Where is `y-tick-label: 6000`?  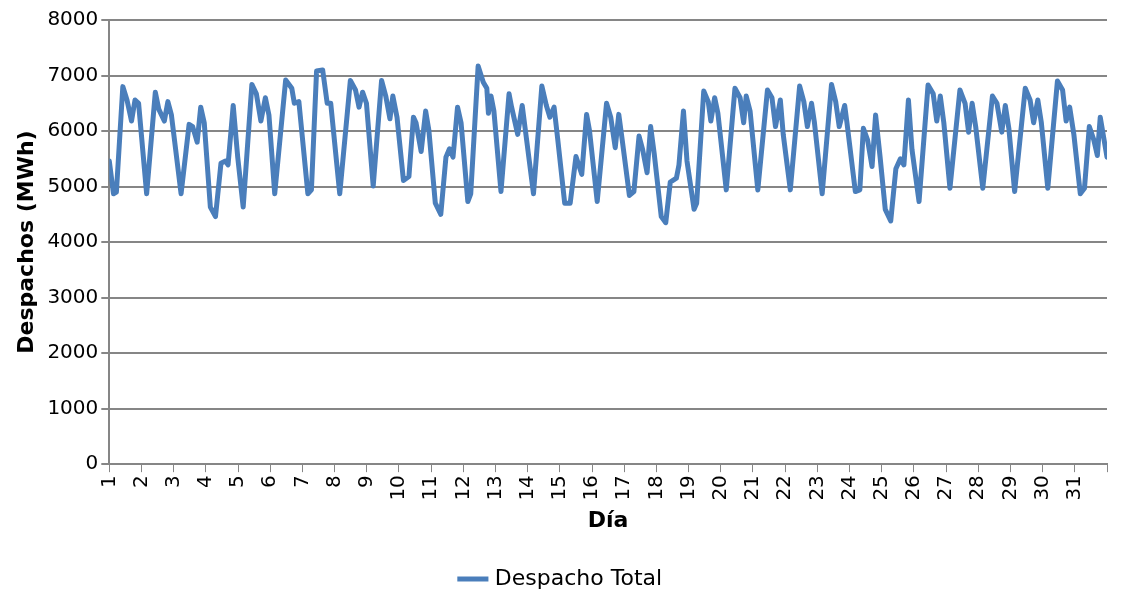 y-tick-label: 6000 is located at coordinates (73, 129).